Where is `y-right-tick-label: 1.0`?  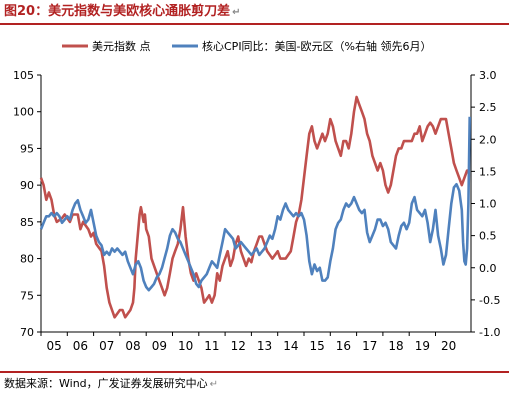
y-right-tick-label: 1.0 is located at coordinates (488, 204).